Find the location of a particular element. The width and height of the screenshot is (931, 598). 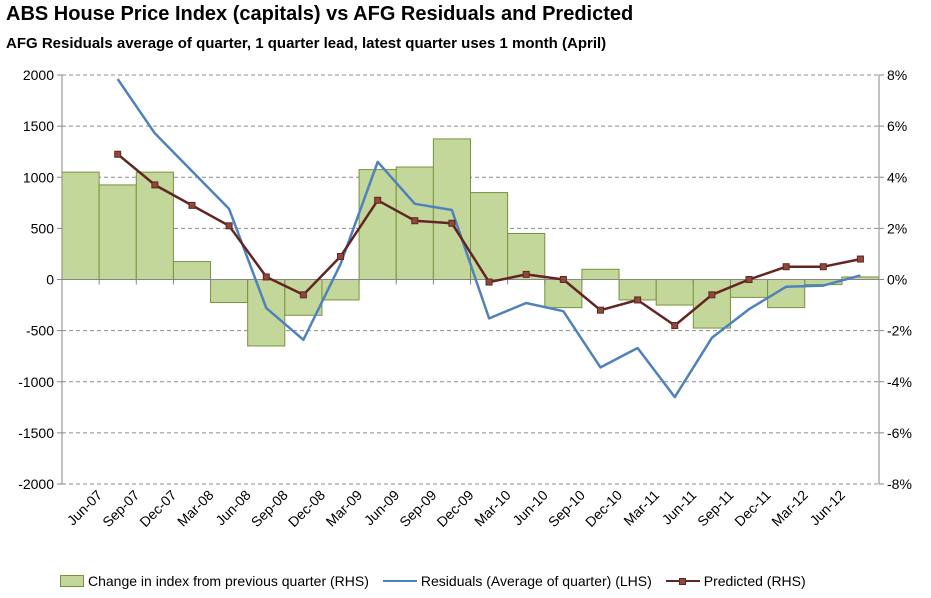

x-axis-tick-label: Jun-08 is located at coordinates (233, 508).